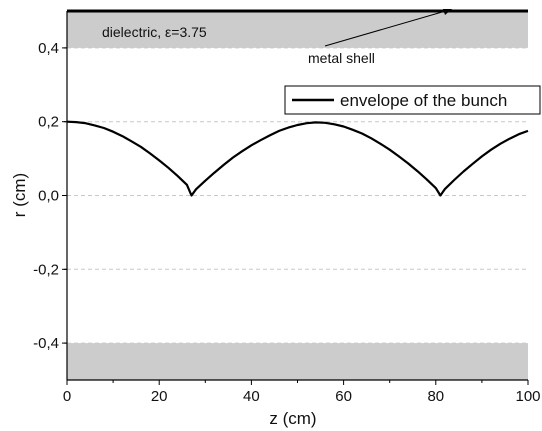 The image size is (542, 431). Describe the element at coordinates (46, 269) in the screenshot. I see `y-tick-label-1: -0,2` at that location.